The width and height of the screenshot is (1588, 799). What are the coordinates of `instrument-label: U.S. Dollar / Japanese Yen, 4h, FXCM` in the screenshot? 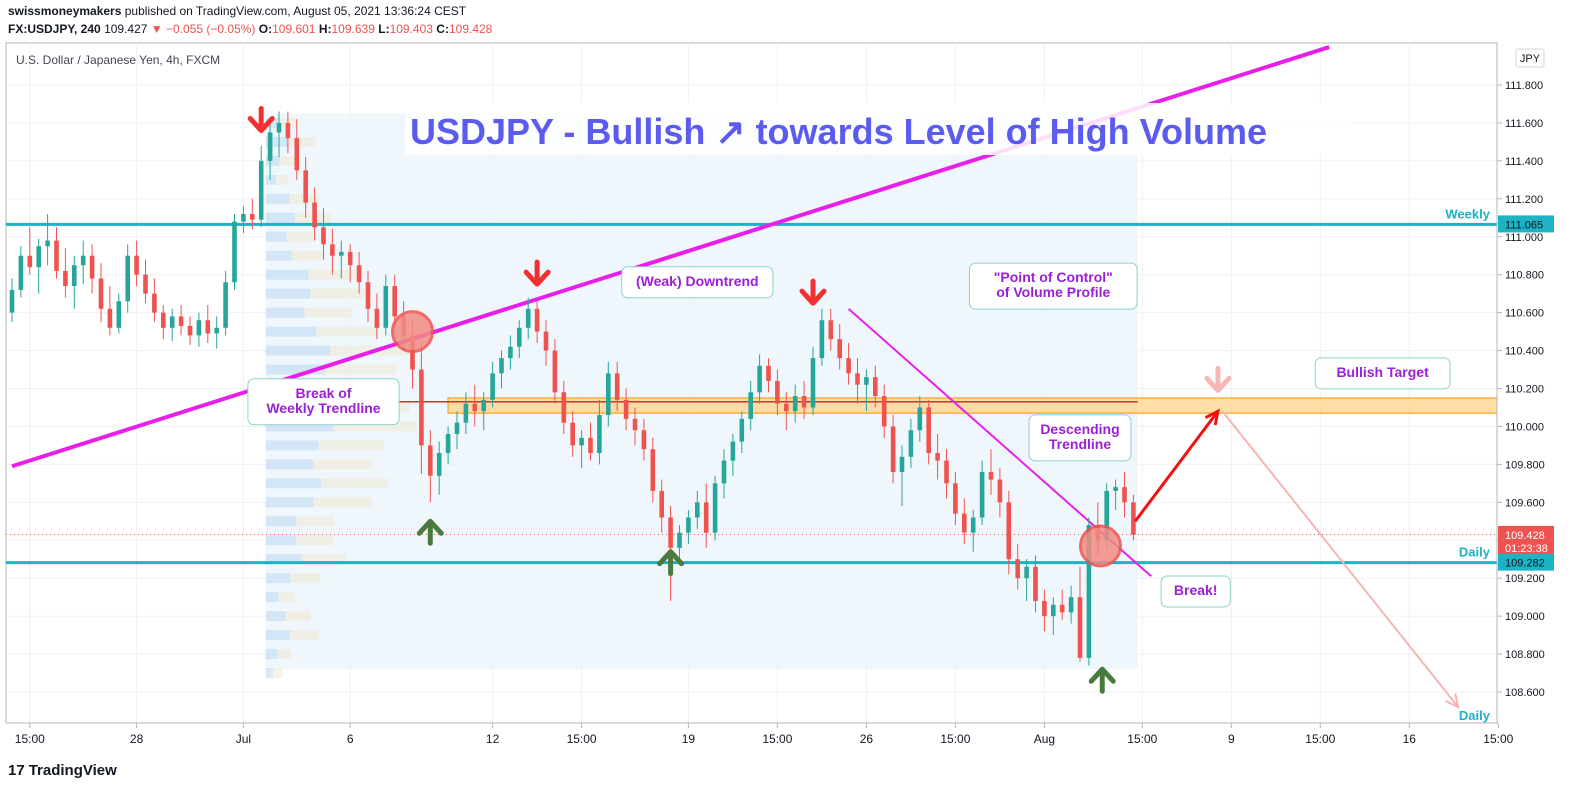 It's located at (118, 60).